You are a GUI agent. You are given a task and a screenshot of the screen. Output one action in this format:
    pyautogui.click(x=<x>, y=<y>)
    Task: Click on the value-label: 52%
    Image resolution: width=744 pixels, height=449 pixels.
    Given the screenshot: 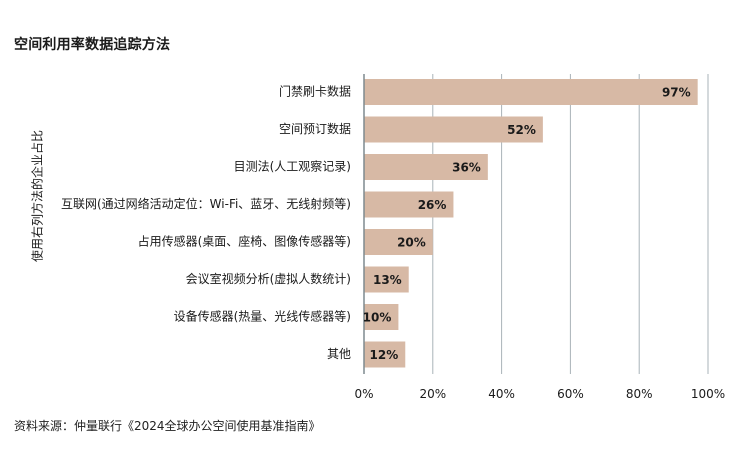 What is the action you would take?
    pyautogui.click(x=521, y=130)
    